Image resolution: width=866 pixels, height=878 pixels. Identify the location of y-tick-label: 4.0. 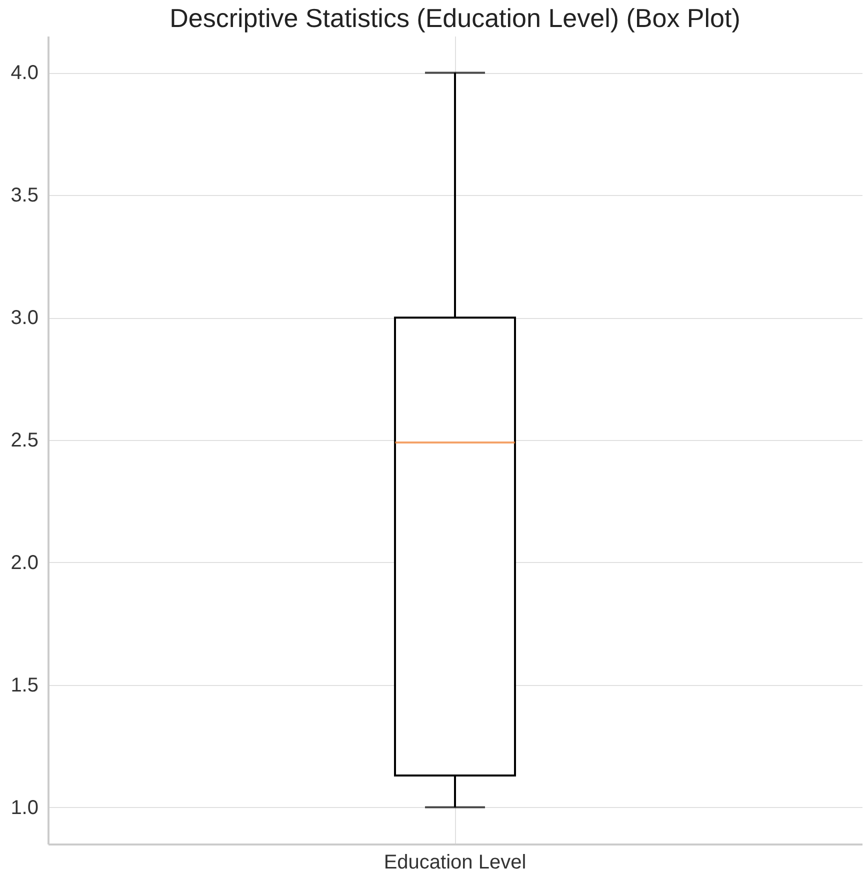
(24, 73).